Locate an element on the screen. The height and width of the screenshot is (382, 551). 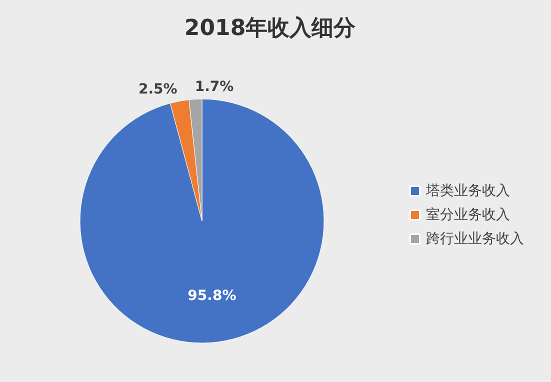
data-label: 95.8% is located at coordinates (212, 296).